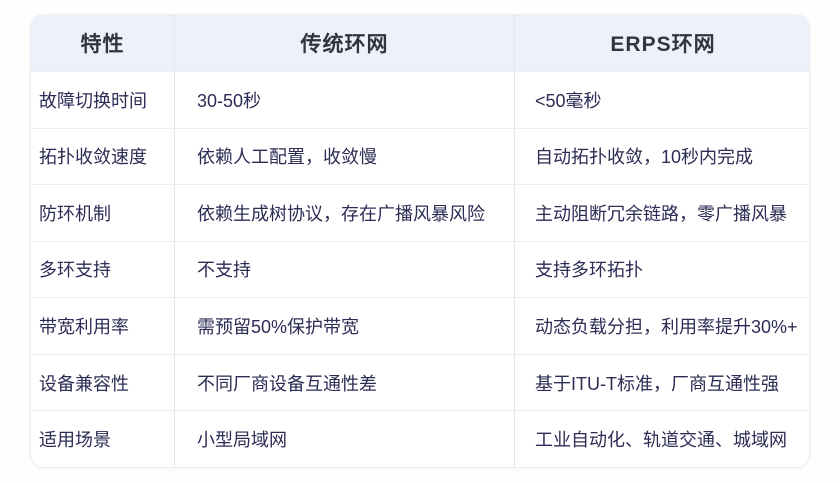  What do you see at coordinates (344, 439) in the screenshot?
I see `cell-traditional: 小型局域网` at bounding box center [344, 439].